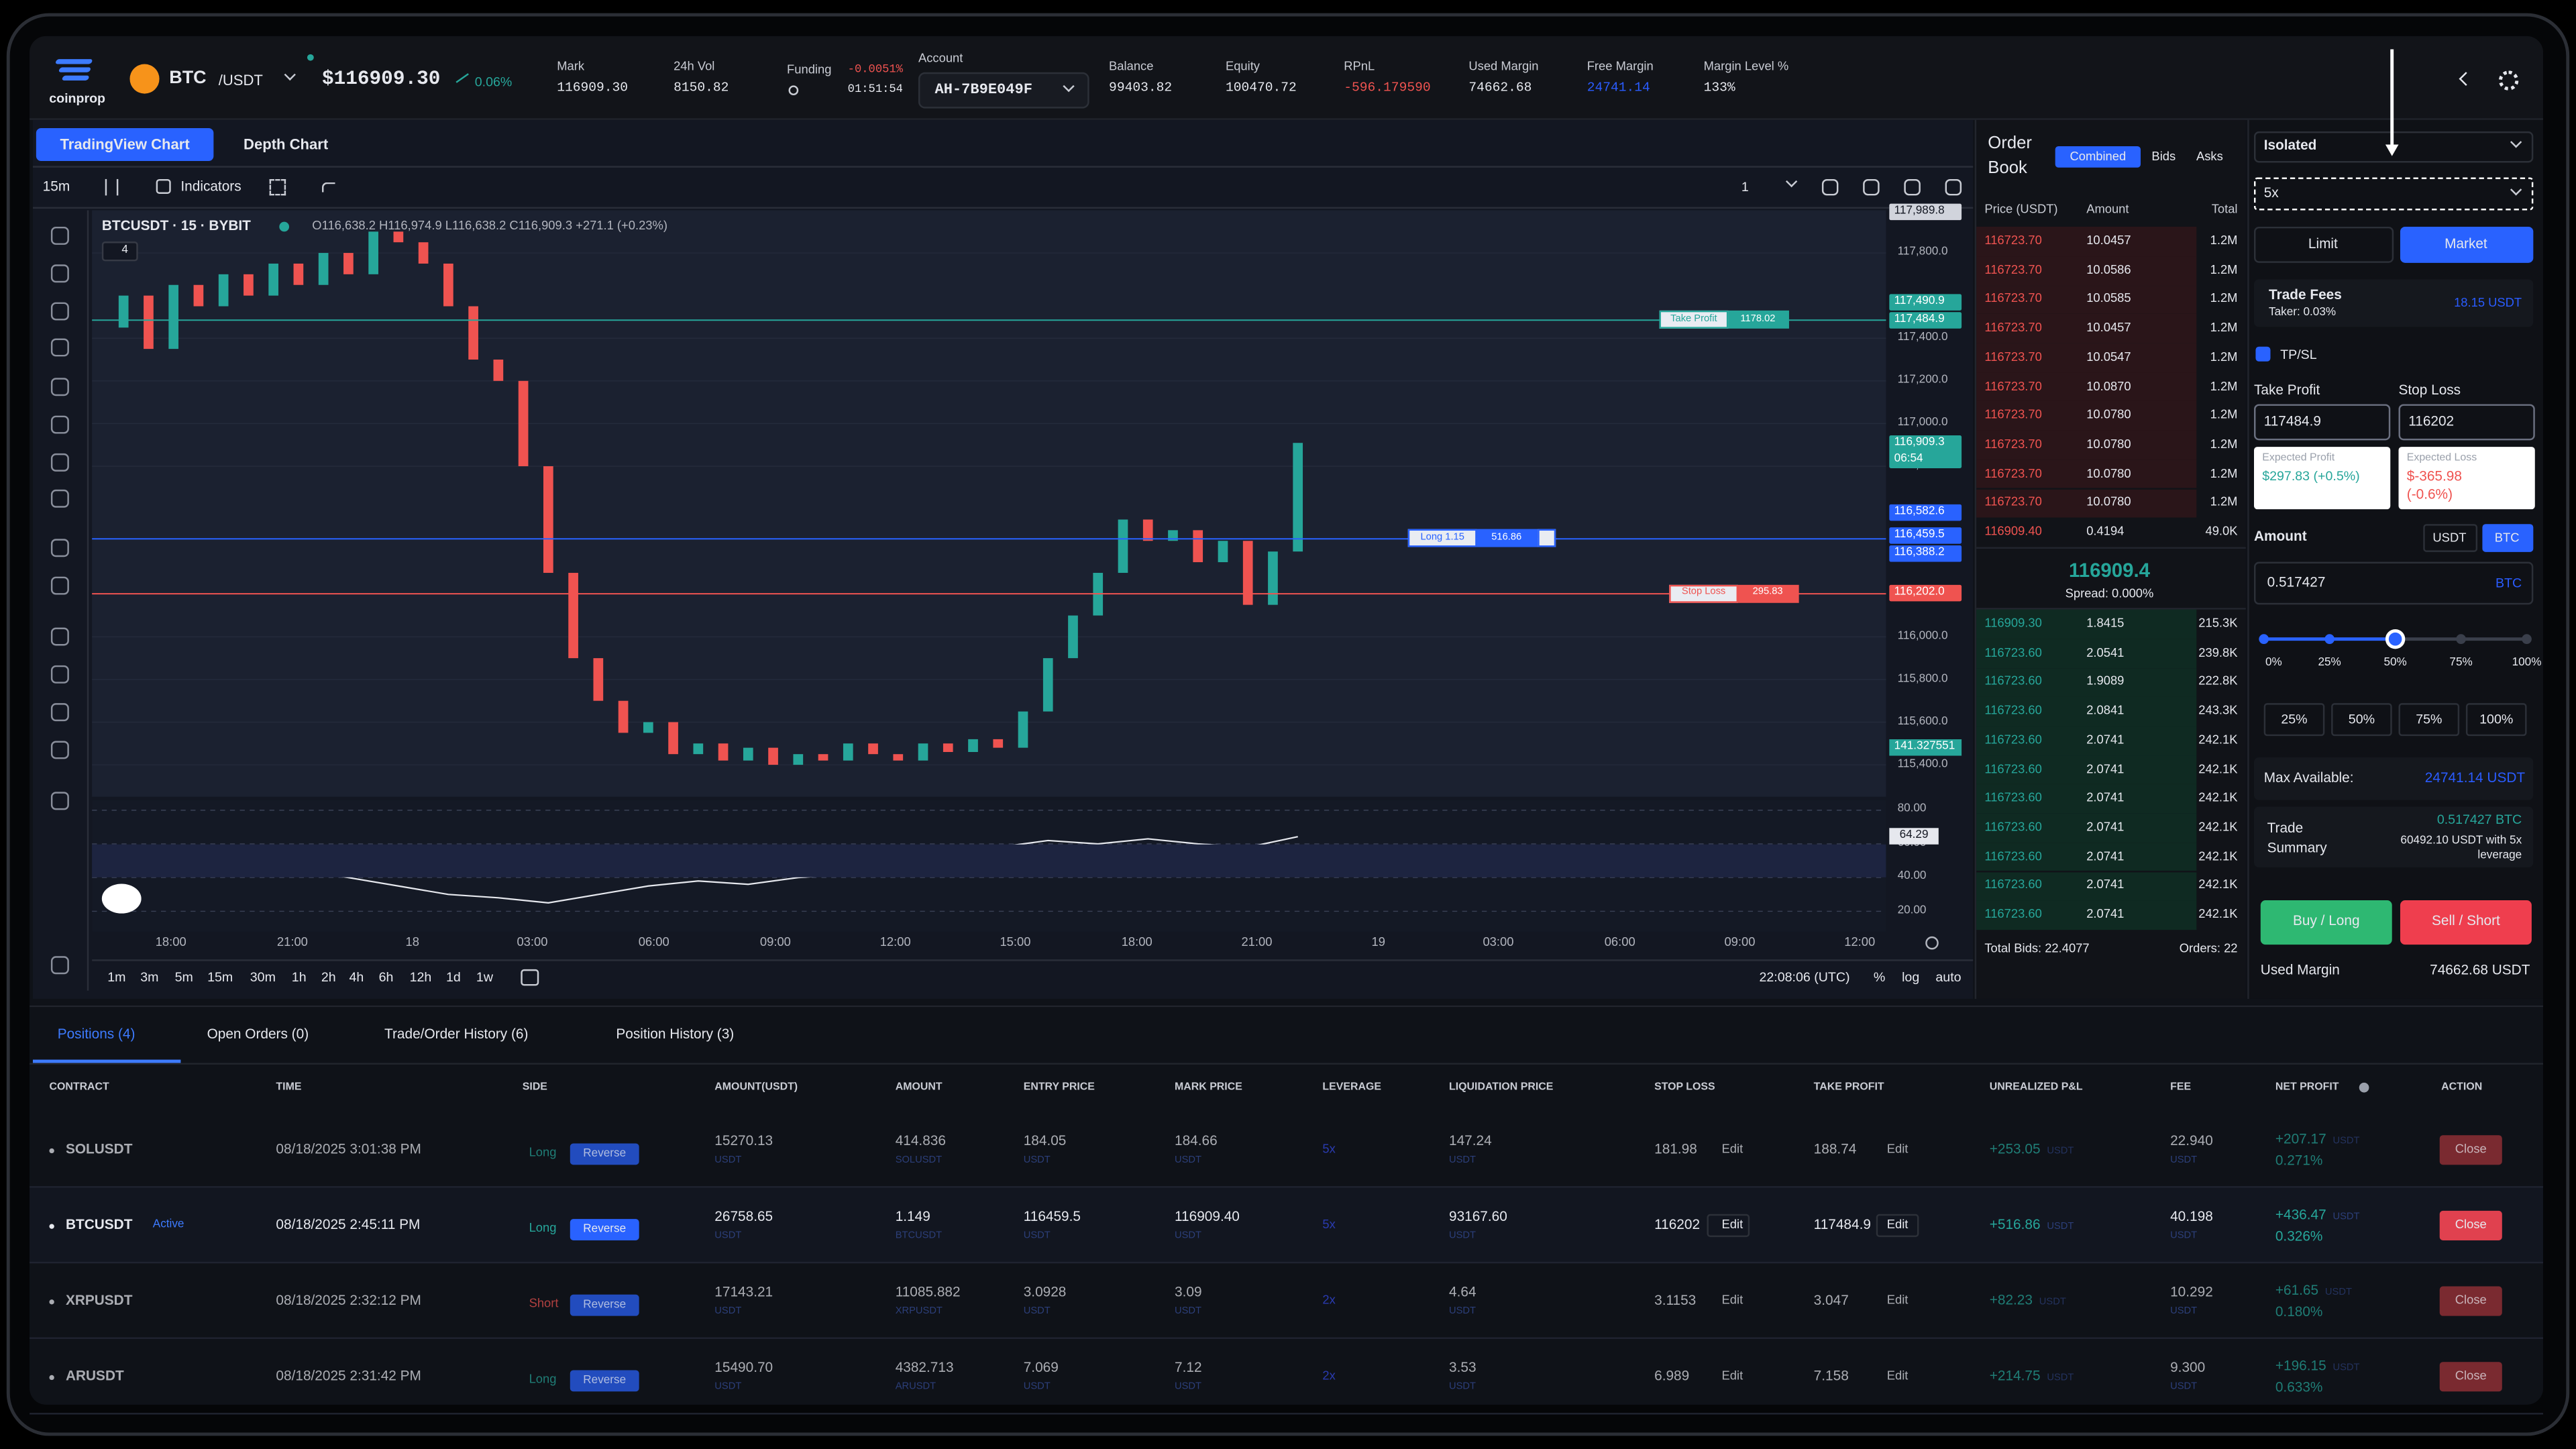 Image resolution: width=2576 pixels, height=1449 pixels. Describe the element at coordinates (2263, 354) in the screenshot. I see `tpsl-checkbox` at that location.